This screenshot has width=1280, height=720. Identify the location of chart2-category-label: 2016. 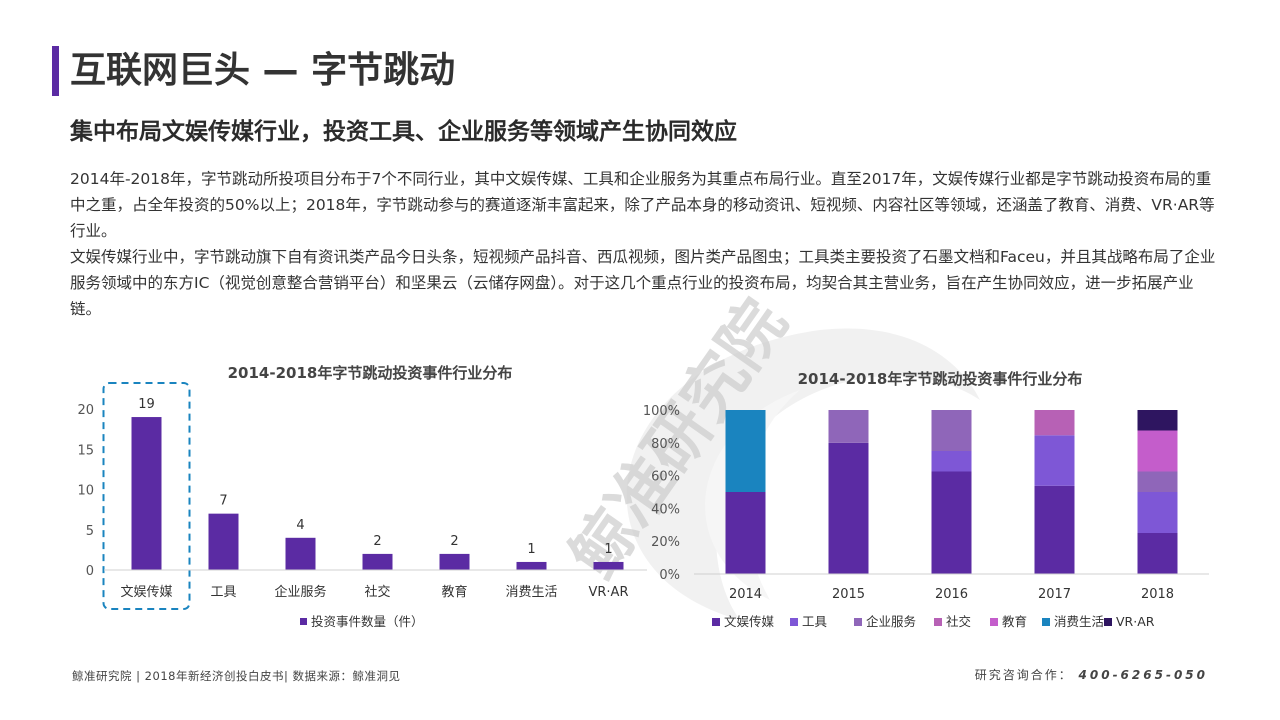
(951, 594).